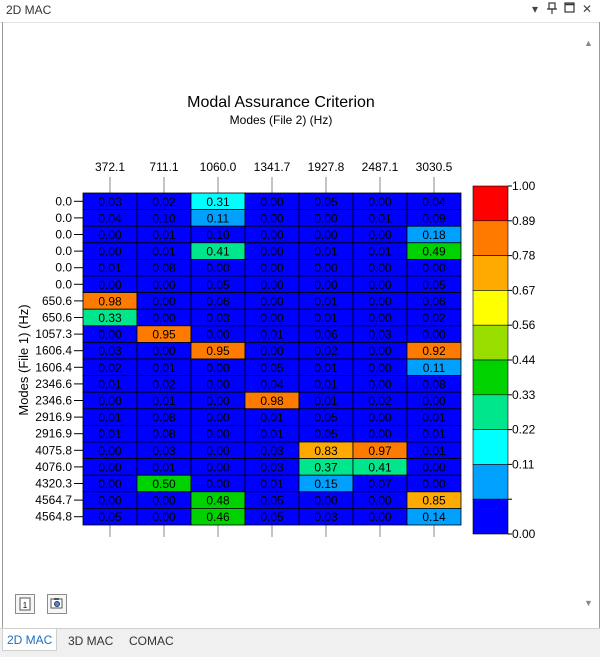  What do you see at coordinates (588, 603) in the screenshot?
I see `scroll-down-arrow-icon: ▼` at bounding box center [588, 603].